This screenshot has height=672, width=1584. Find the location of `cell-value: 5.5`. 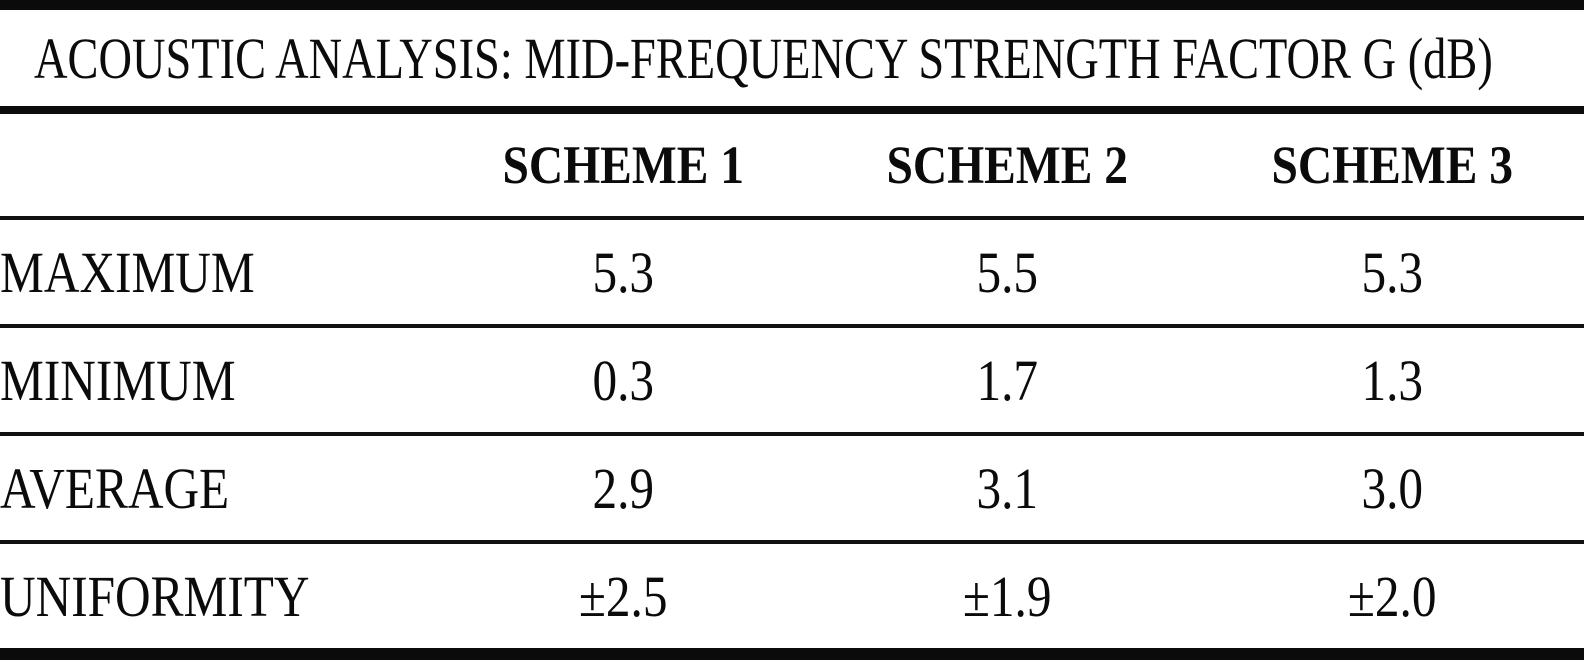

cell-value: 5.5 is located at coordinates (1007, 272).